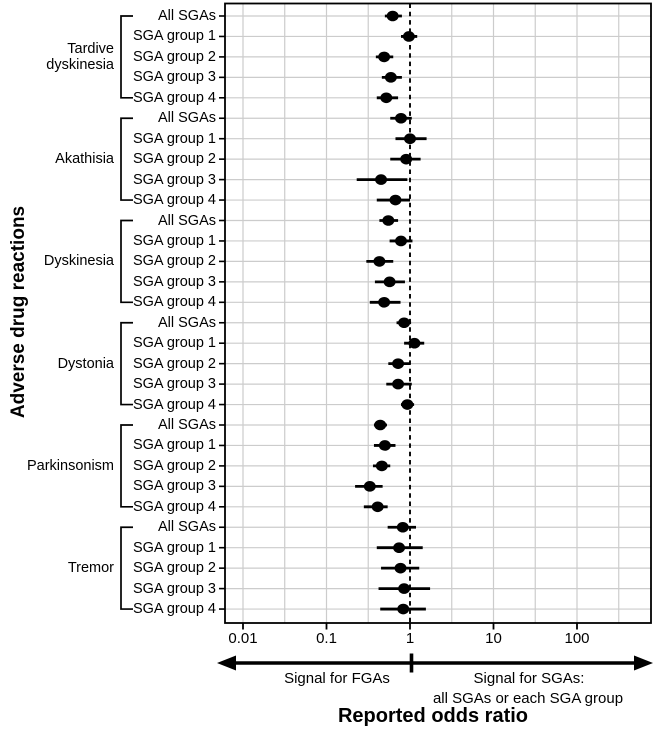  I want to click on section-label: Tardive dyskinesia, so click(80, 57).